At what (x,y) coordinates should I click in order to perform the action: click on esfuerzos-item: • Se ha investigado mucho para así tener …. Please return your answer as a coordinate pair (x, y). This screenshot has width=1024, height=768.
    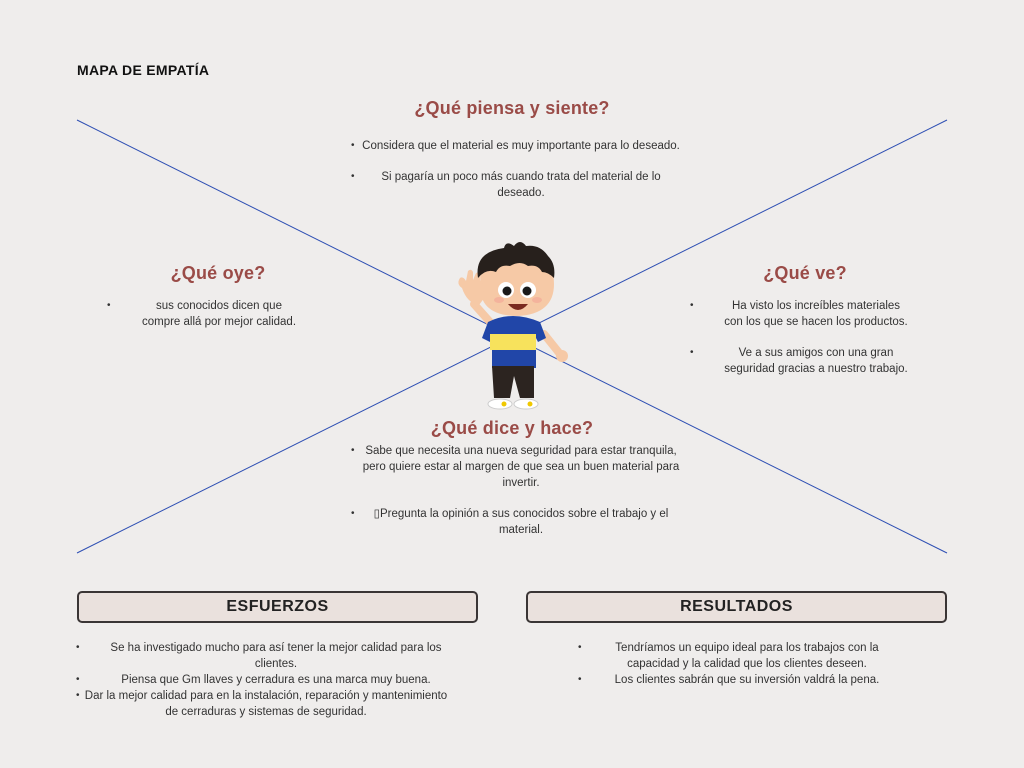
    Looking at the image, I should click on (259, 656).